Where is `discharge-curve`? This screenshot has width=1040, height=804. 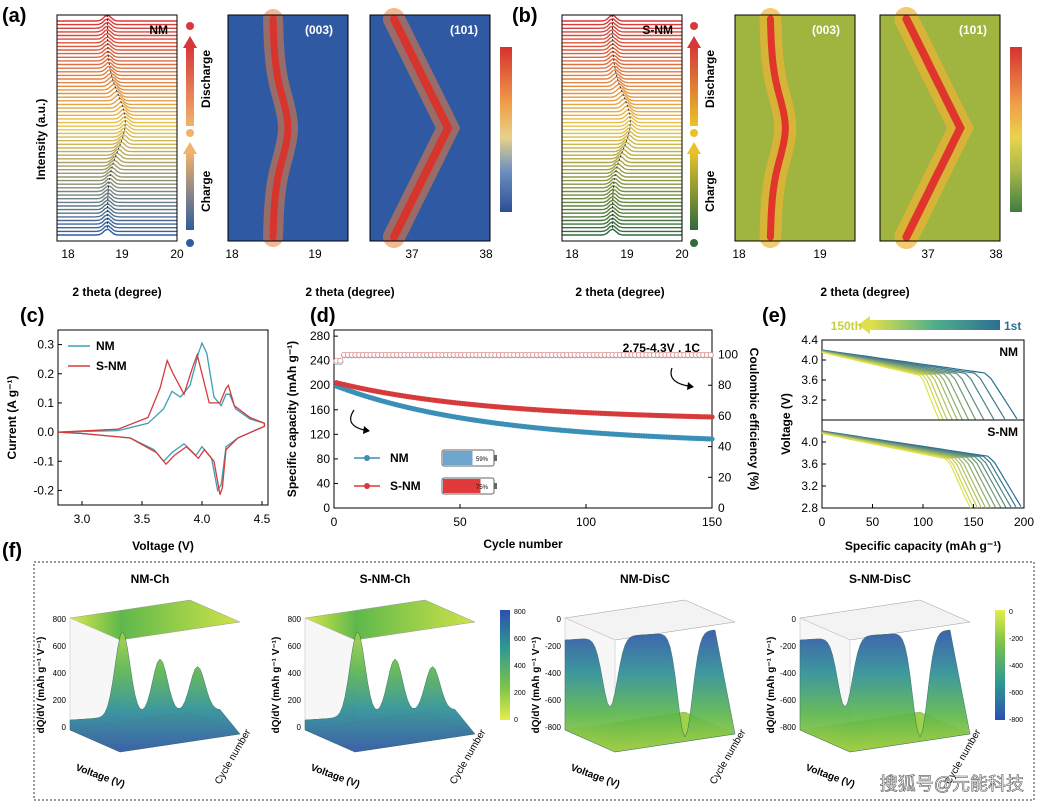
discharge-curve is located at coordinates (896, 470).